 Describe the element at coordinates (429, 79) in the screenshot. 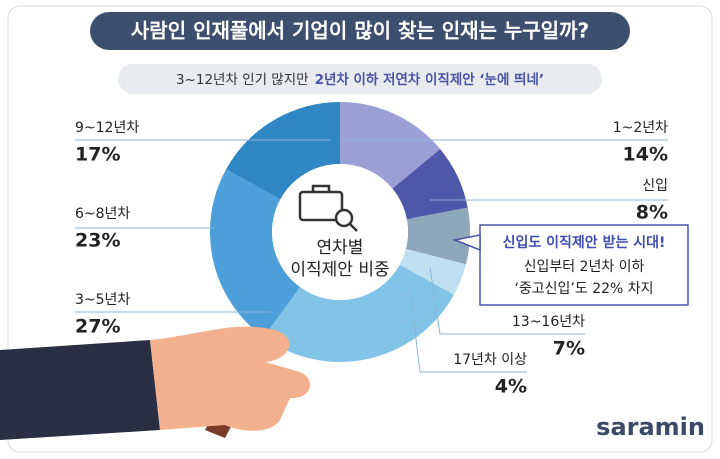

I see `subtitle-highlight: 2년차 이하 저연차 이직제안 ‘눈에 띄네’` at that location.